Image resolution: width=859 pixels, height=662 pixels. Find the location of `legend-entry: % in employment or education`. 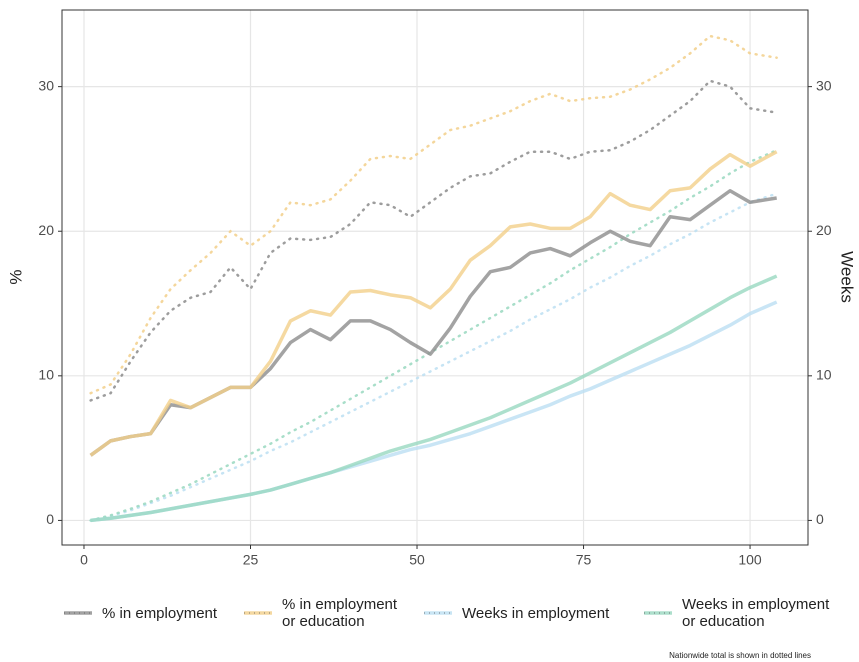

legend-entry: % in employment or education is located at coordinates (327, 613).